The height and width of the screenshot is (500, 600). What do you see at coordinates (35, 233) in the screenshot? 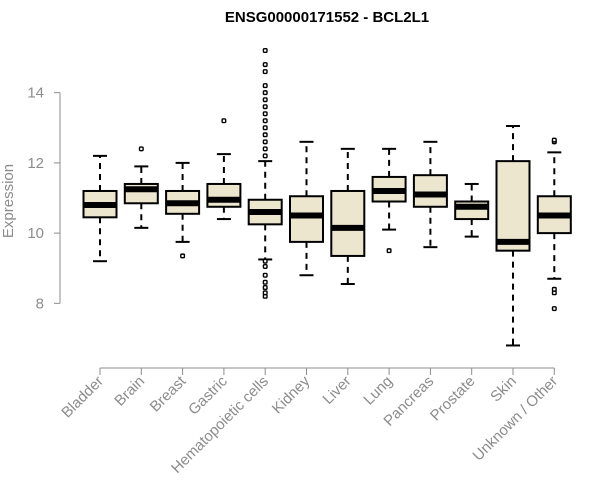
I see `y-tick-label: 10` at bounding box center [35, 233].